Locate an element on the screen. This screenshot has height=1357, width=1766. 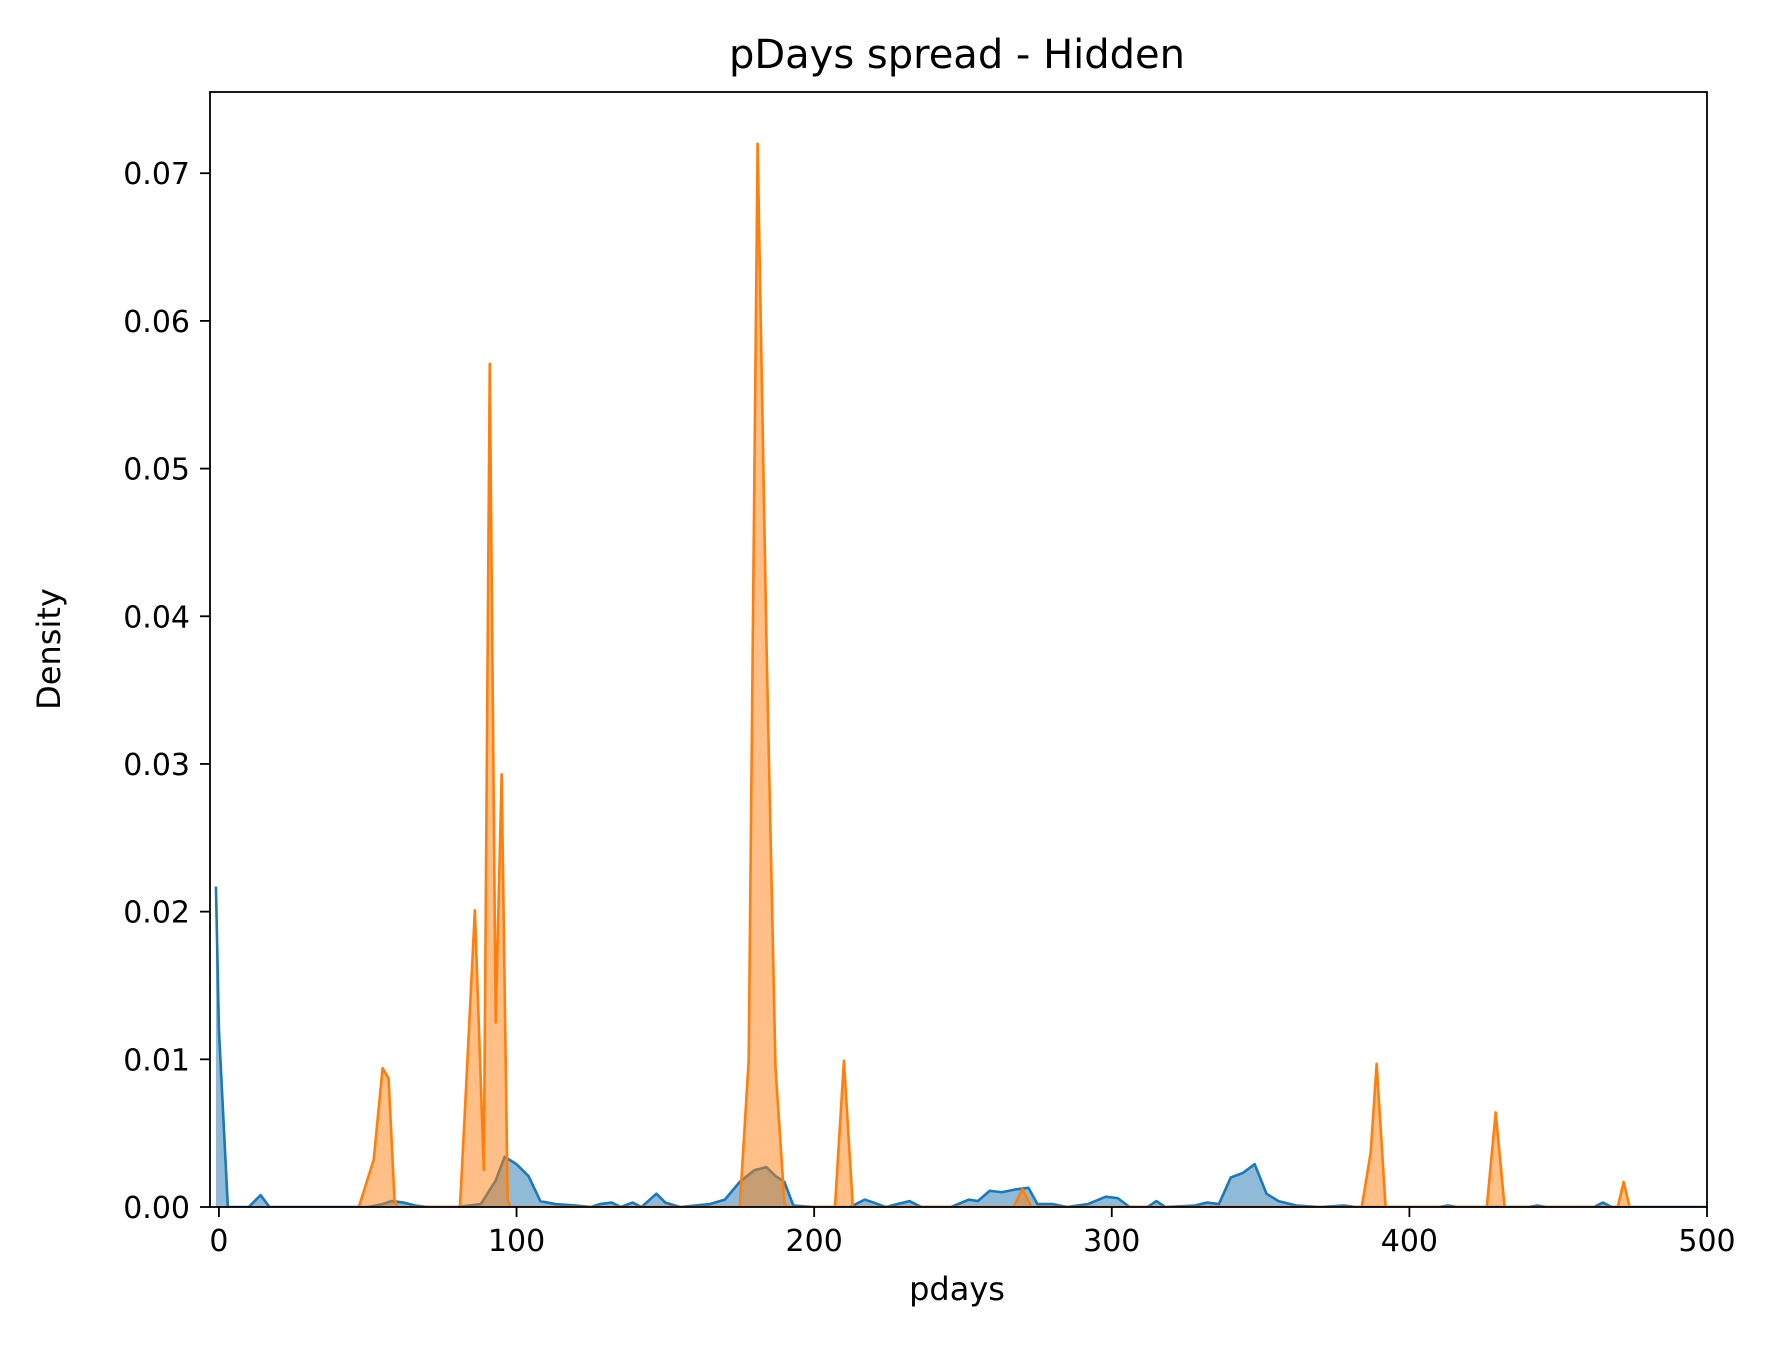
chart-title: pDays spread - Hidden is located at coordinates (957, 55).